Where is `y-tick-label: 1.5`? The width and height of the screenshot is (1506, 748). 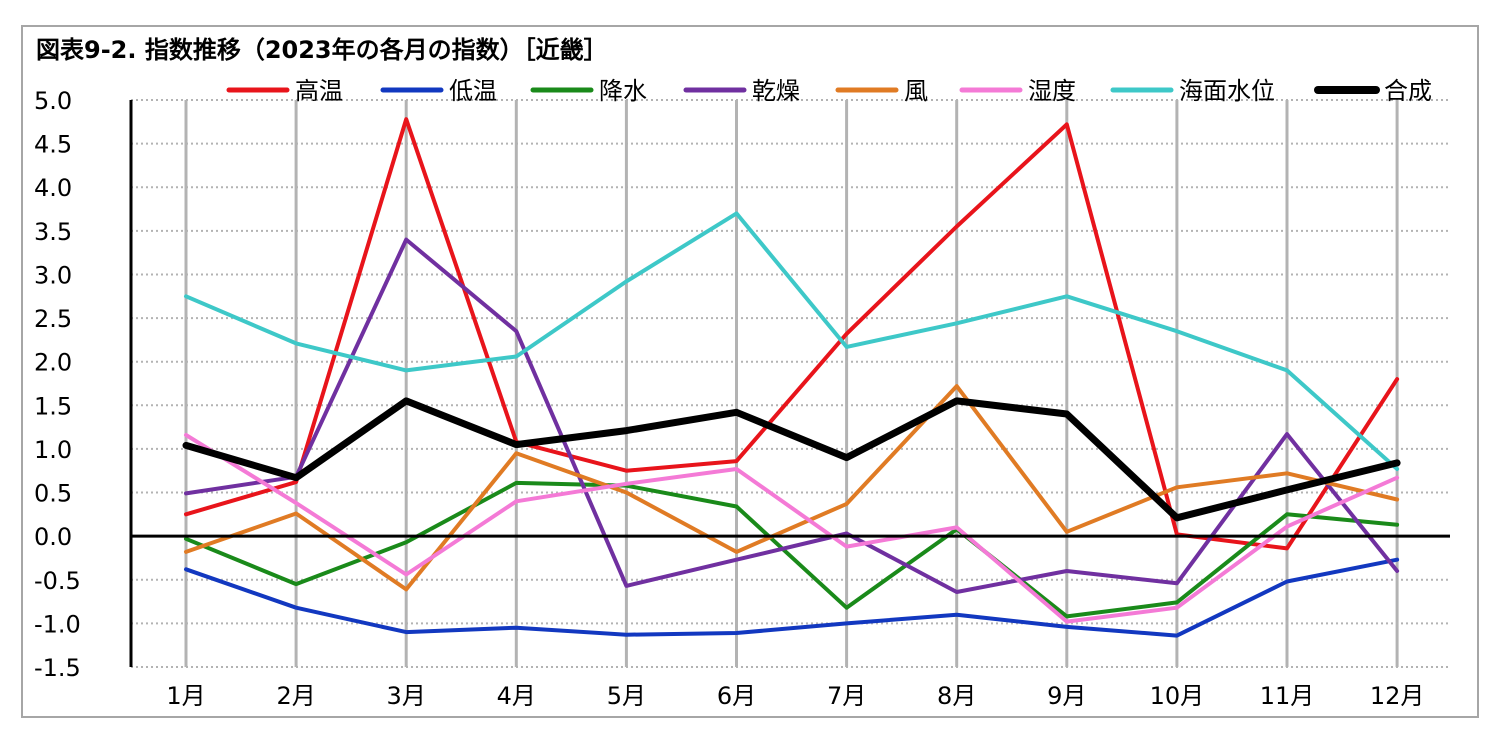
y-tick-label: 1.5 is located at coordinates (53, 406).